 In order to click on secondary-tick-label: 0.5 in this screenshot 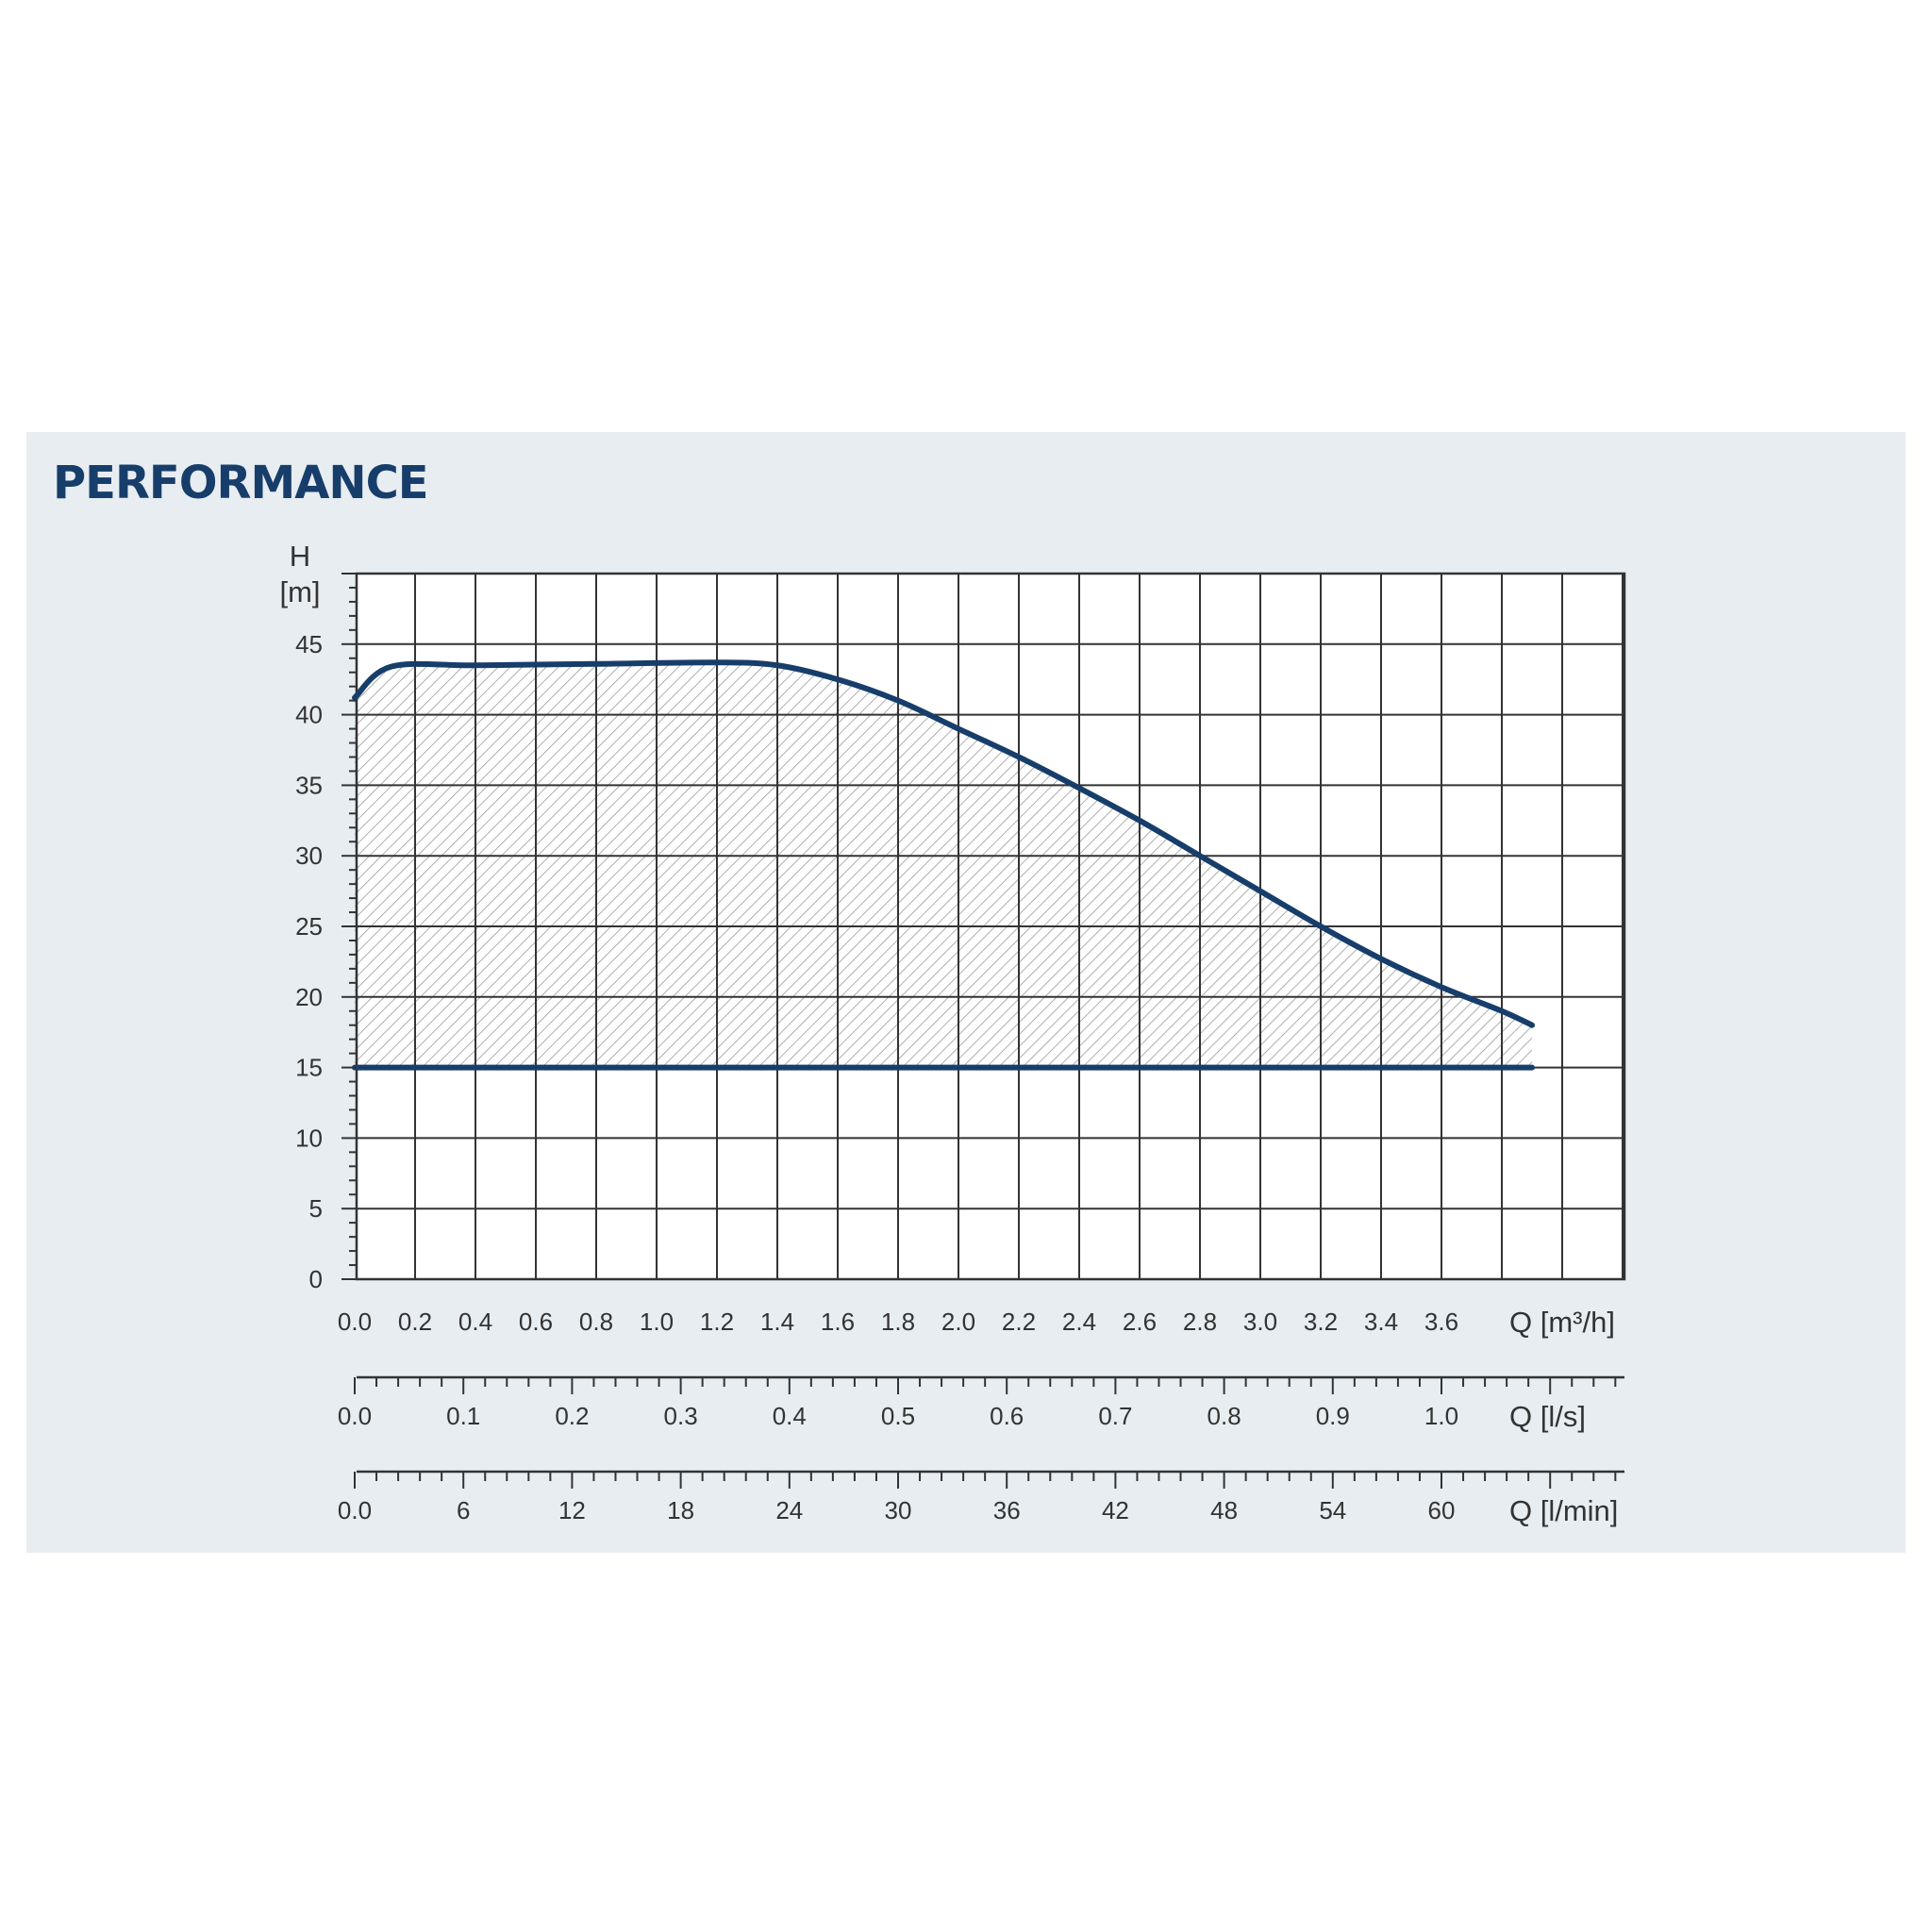, I will do `click(898, 1416)`.